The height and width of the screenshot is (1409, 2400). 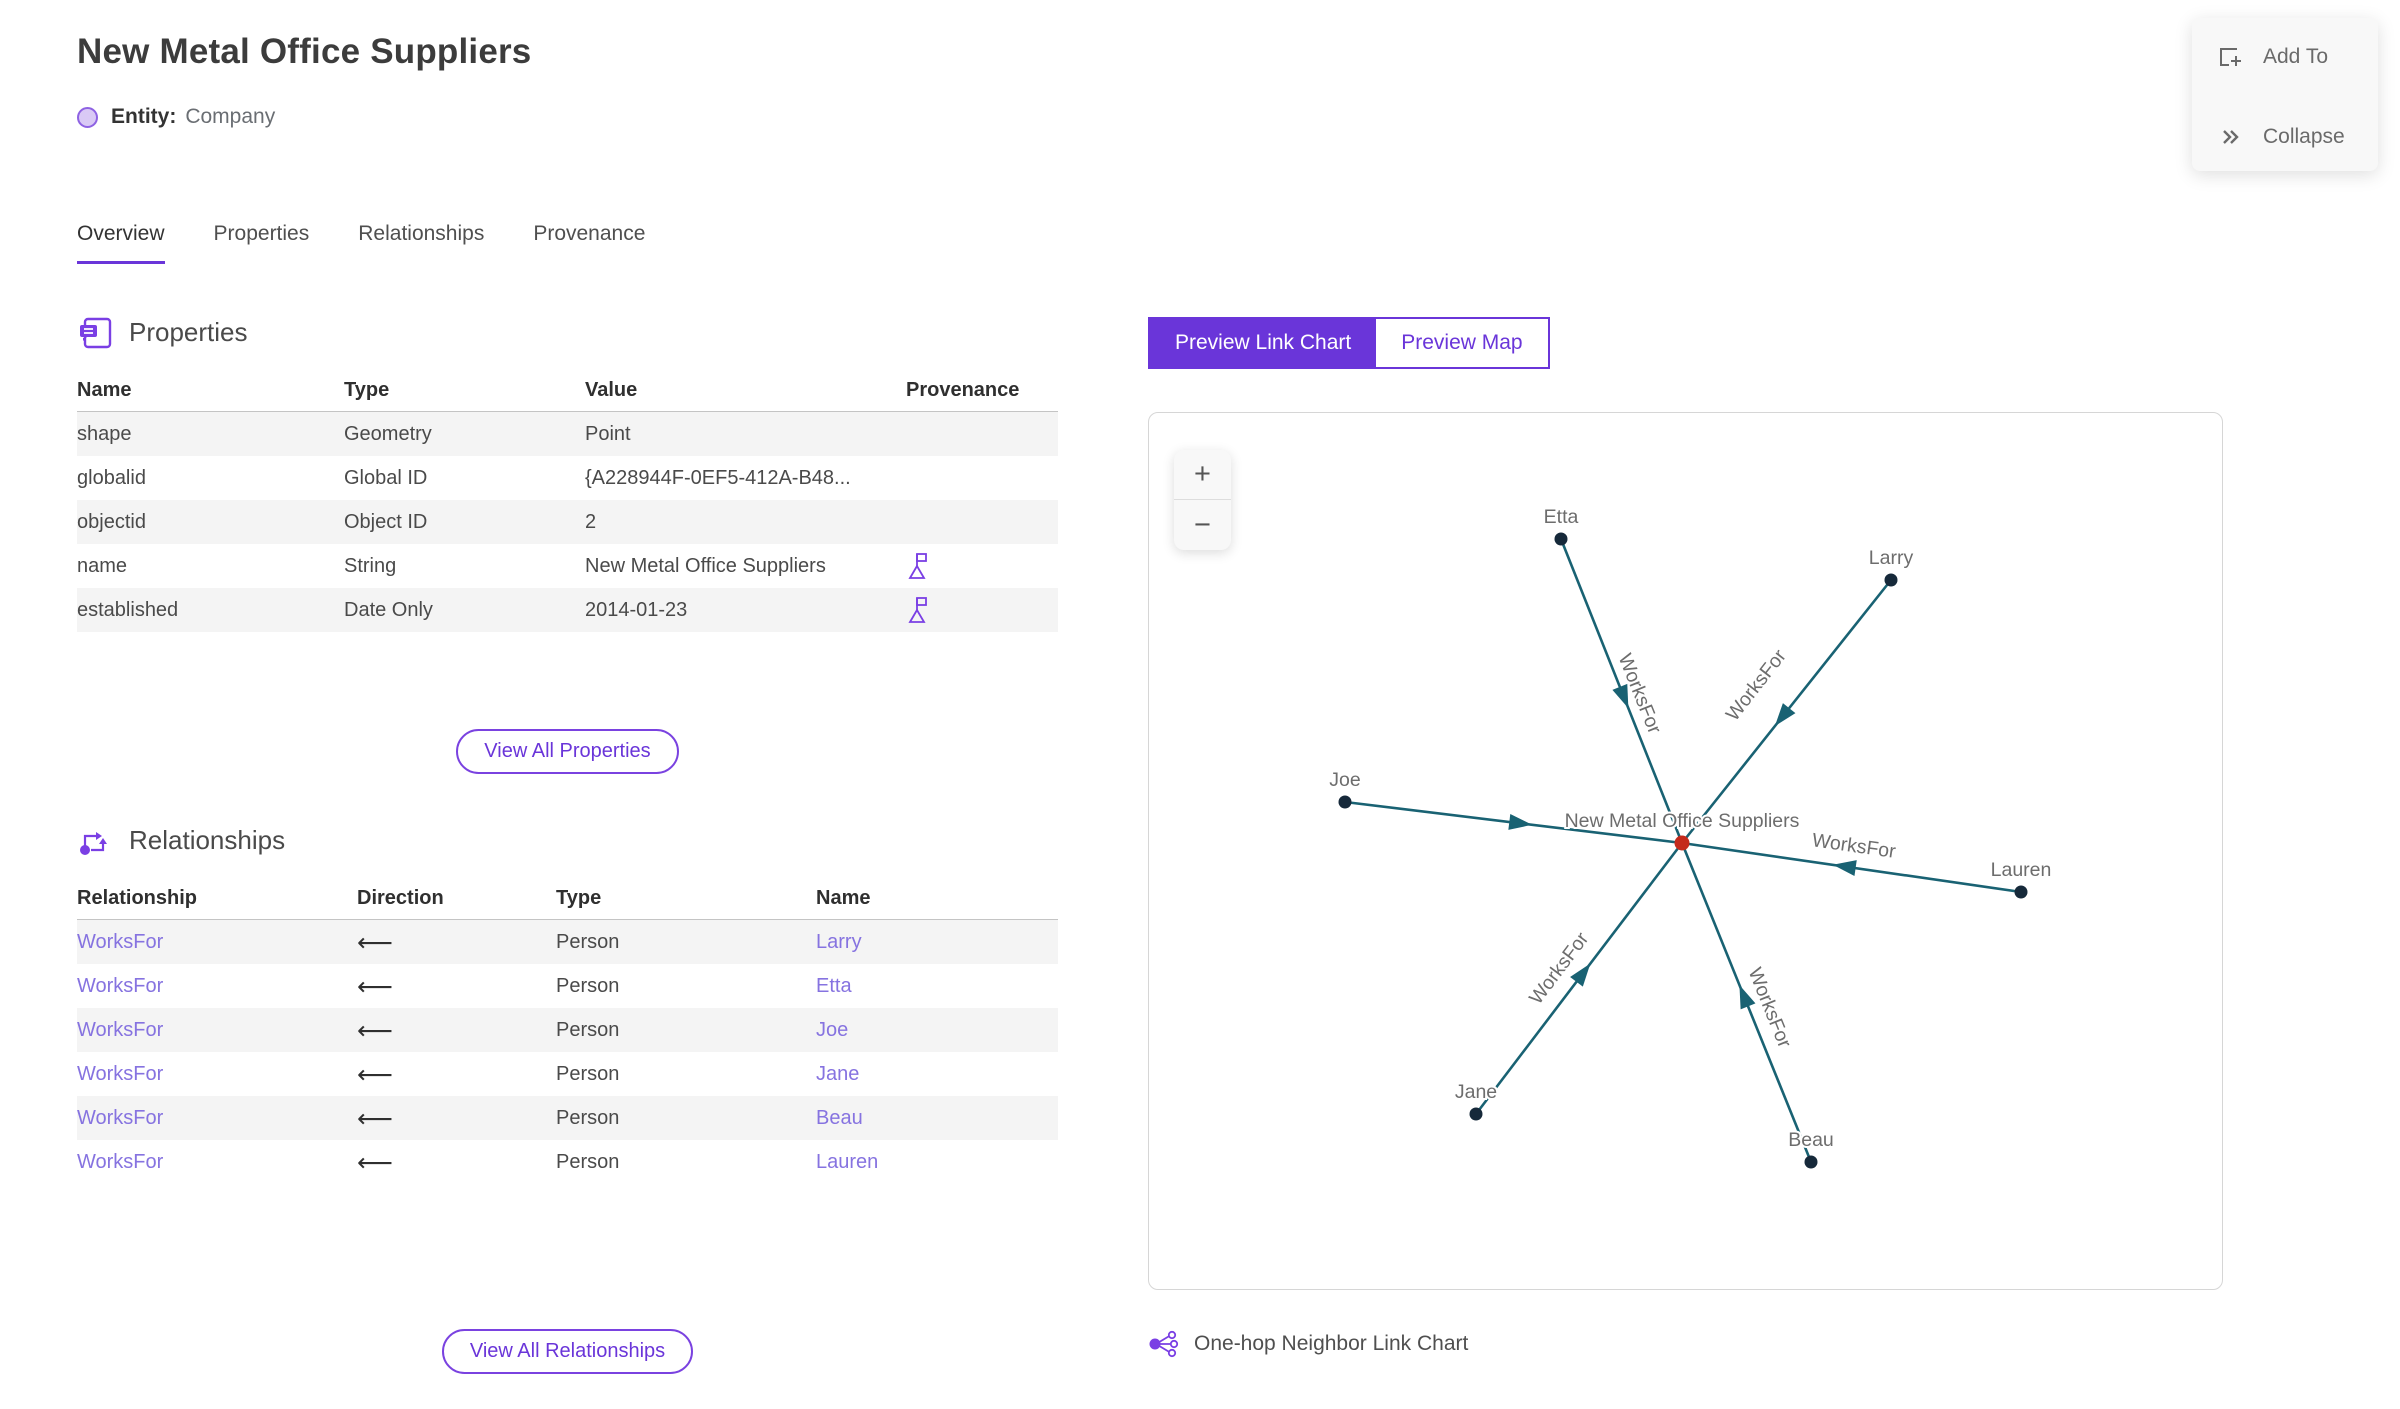 What do you see at coordinates (121, 243) in the screenshot?
I see `tab-overview: Overview` at bounding box center [121, 243].